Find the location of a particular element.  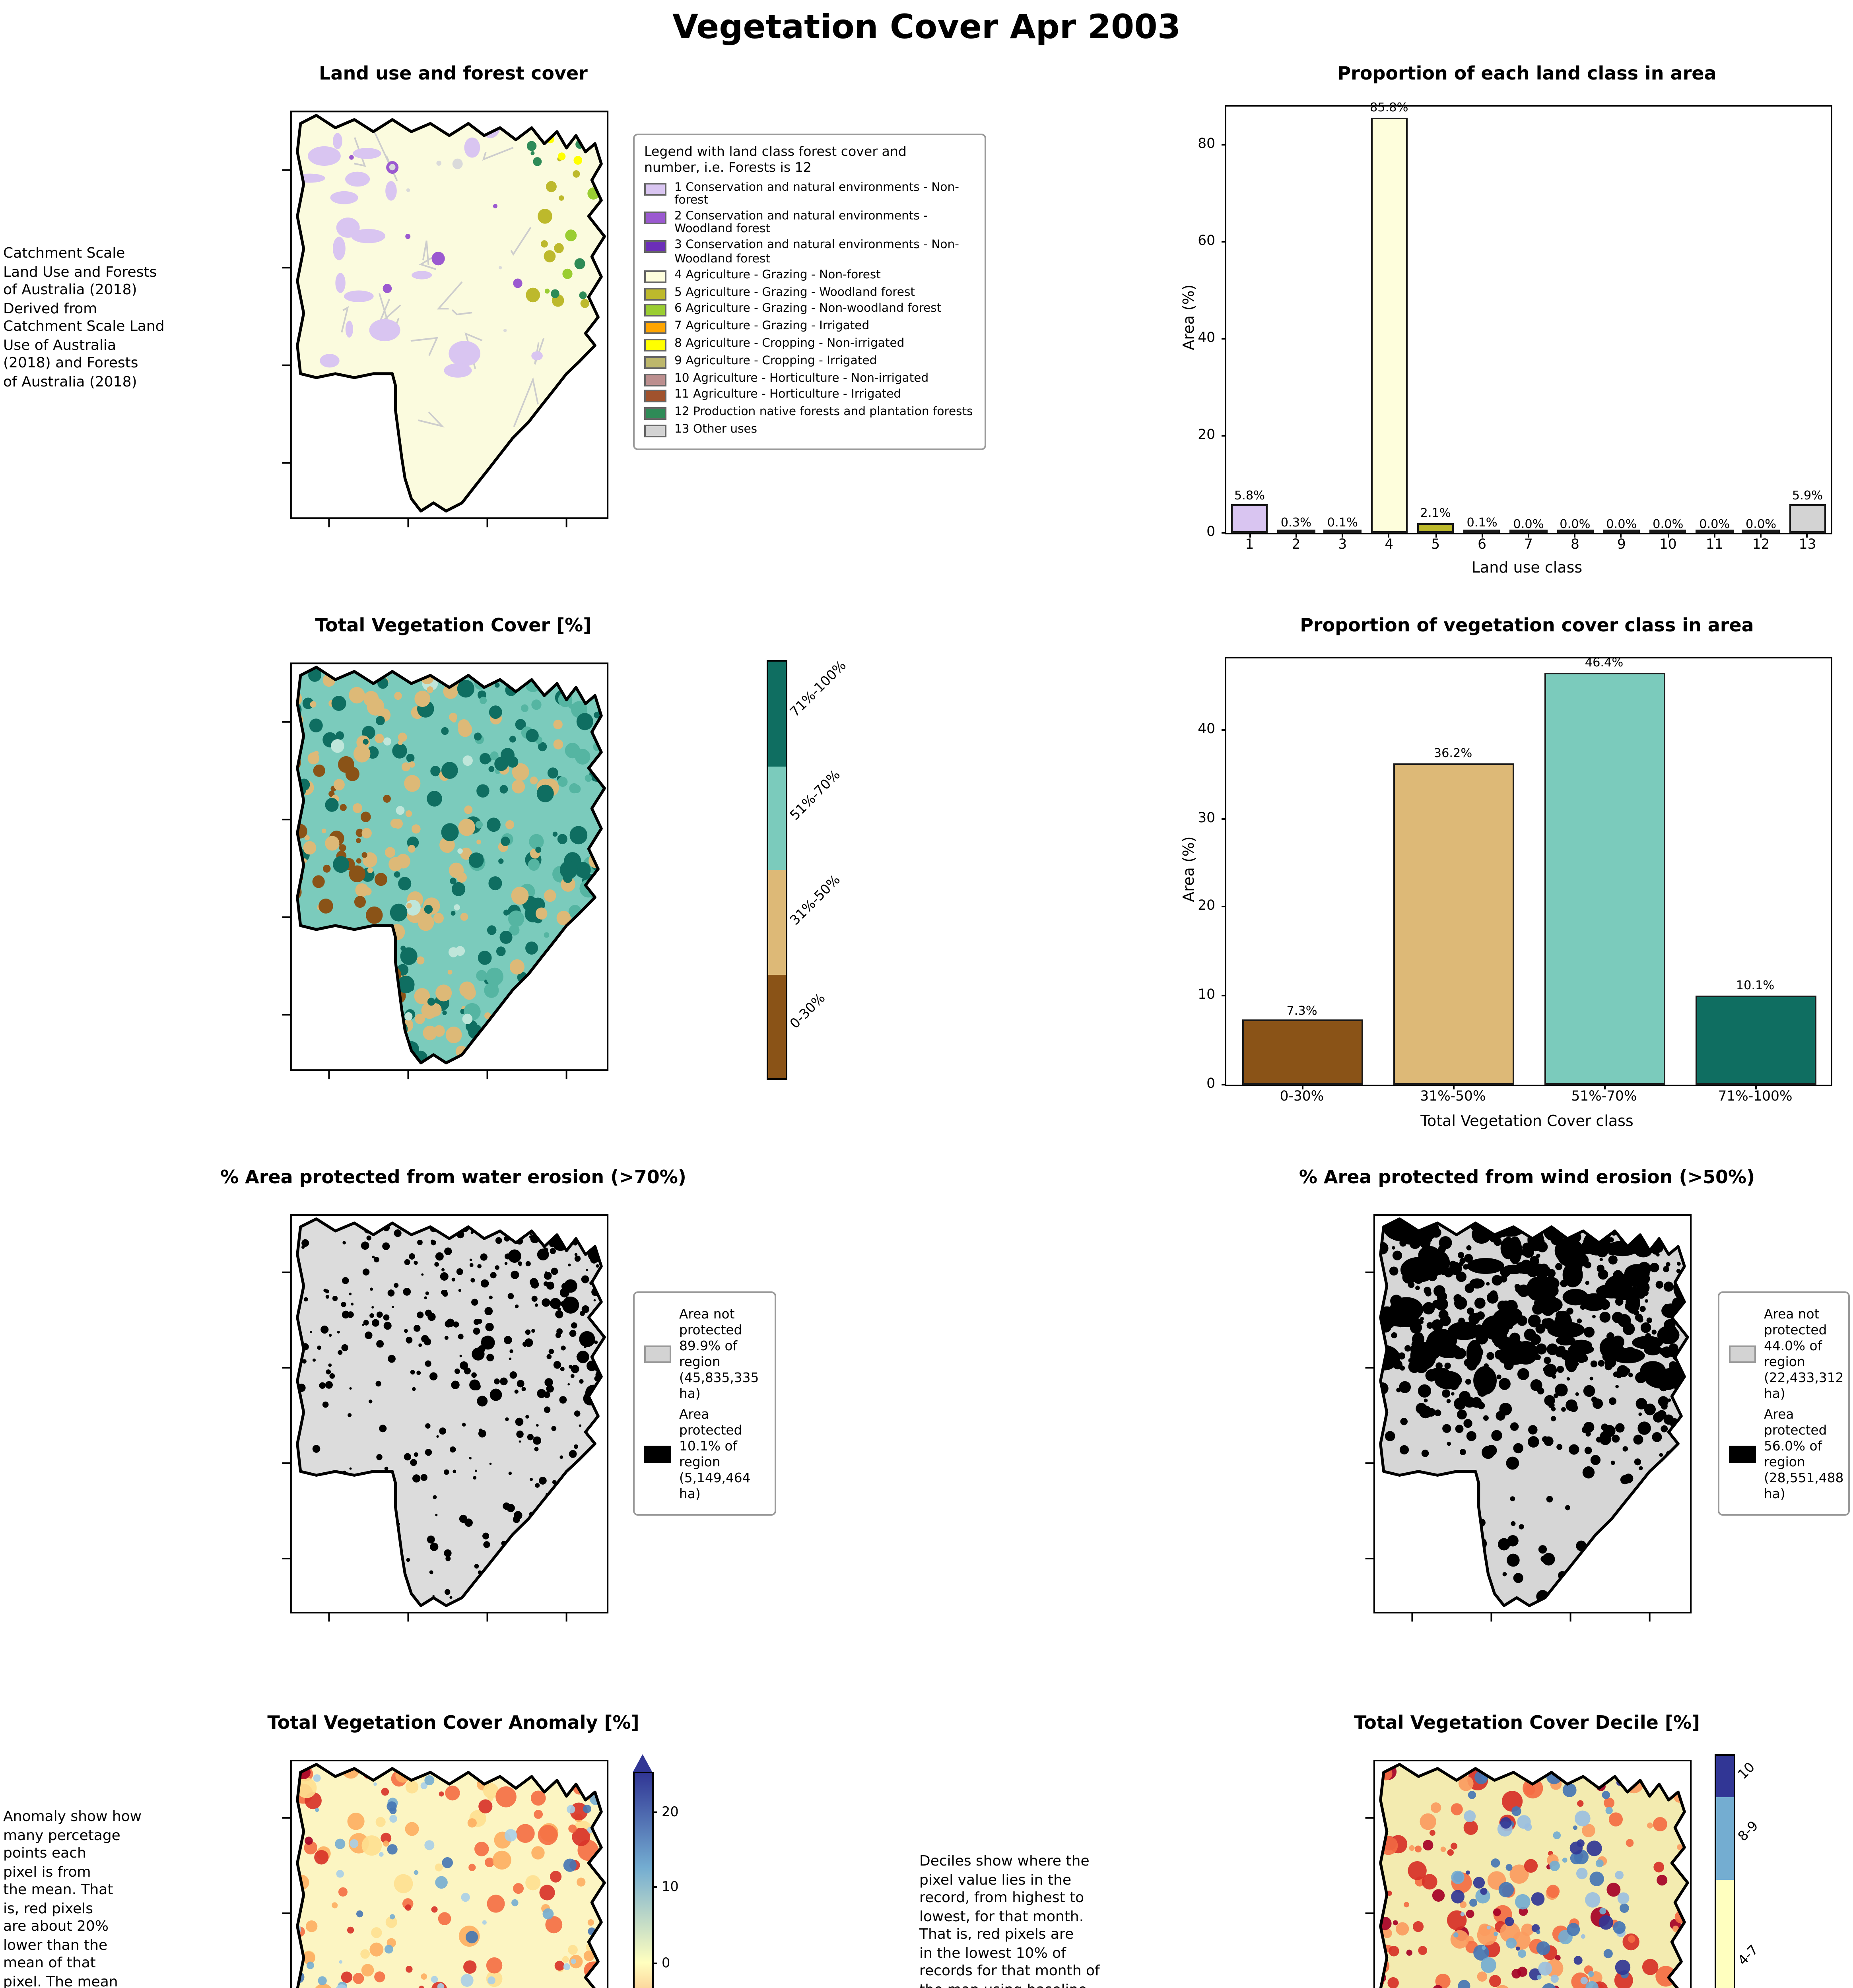

colorbar-label: 4-7 is located at coordinates (1748, 1955).